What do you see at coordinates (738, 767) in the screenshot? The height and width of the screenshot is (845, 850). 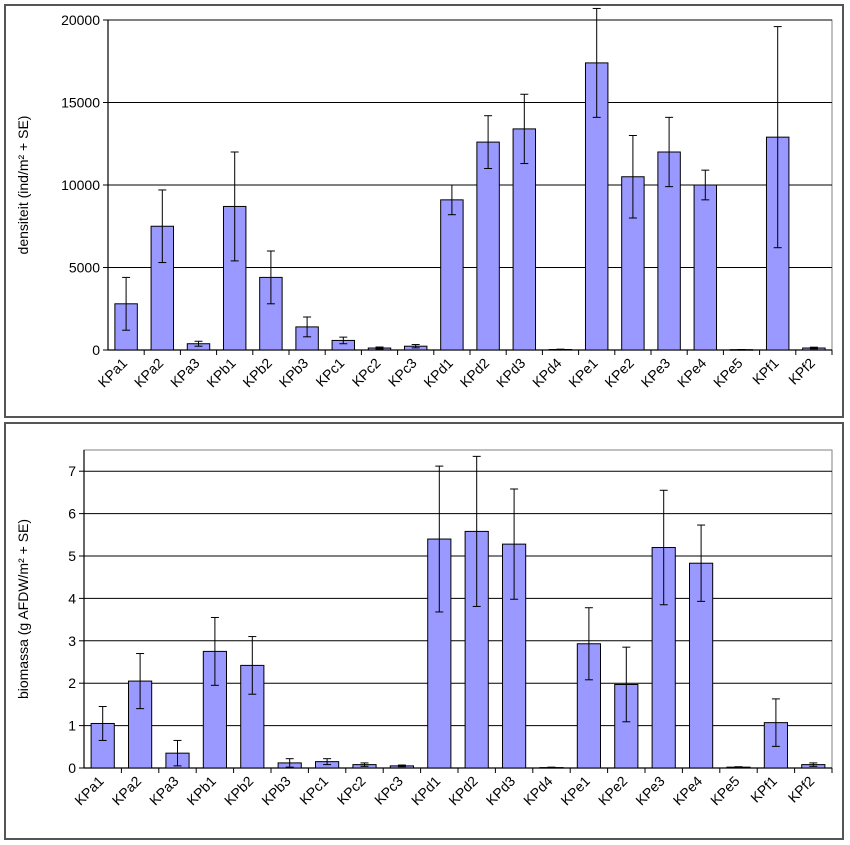 I see `error-bar-kpe5` at bounding box center [738, 767].